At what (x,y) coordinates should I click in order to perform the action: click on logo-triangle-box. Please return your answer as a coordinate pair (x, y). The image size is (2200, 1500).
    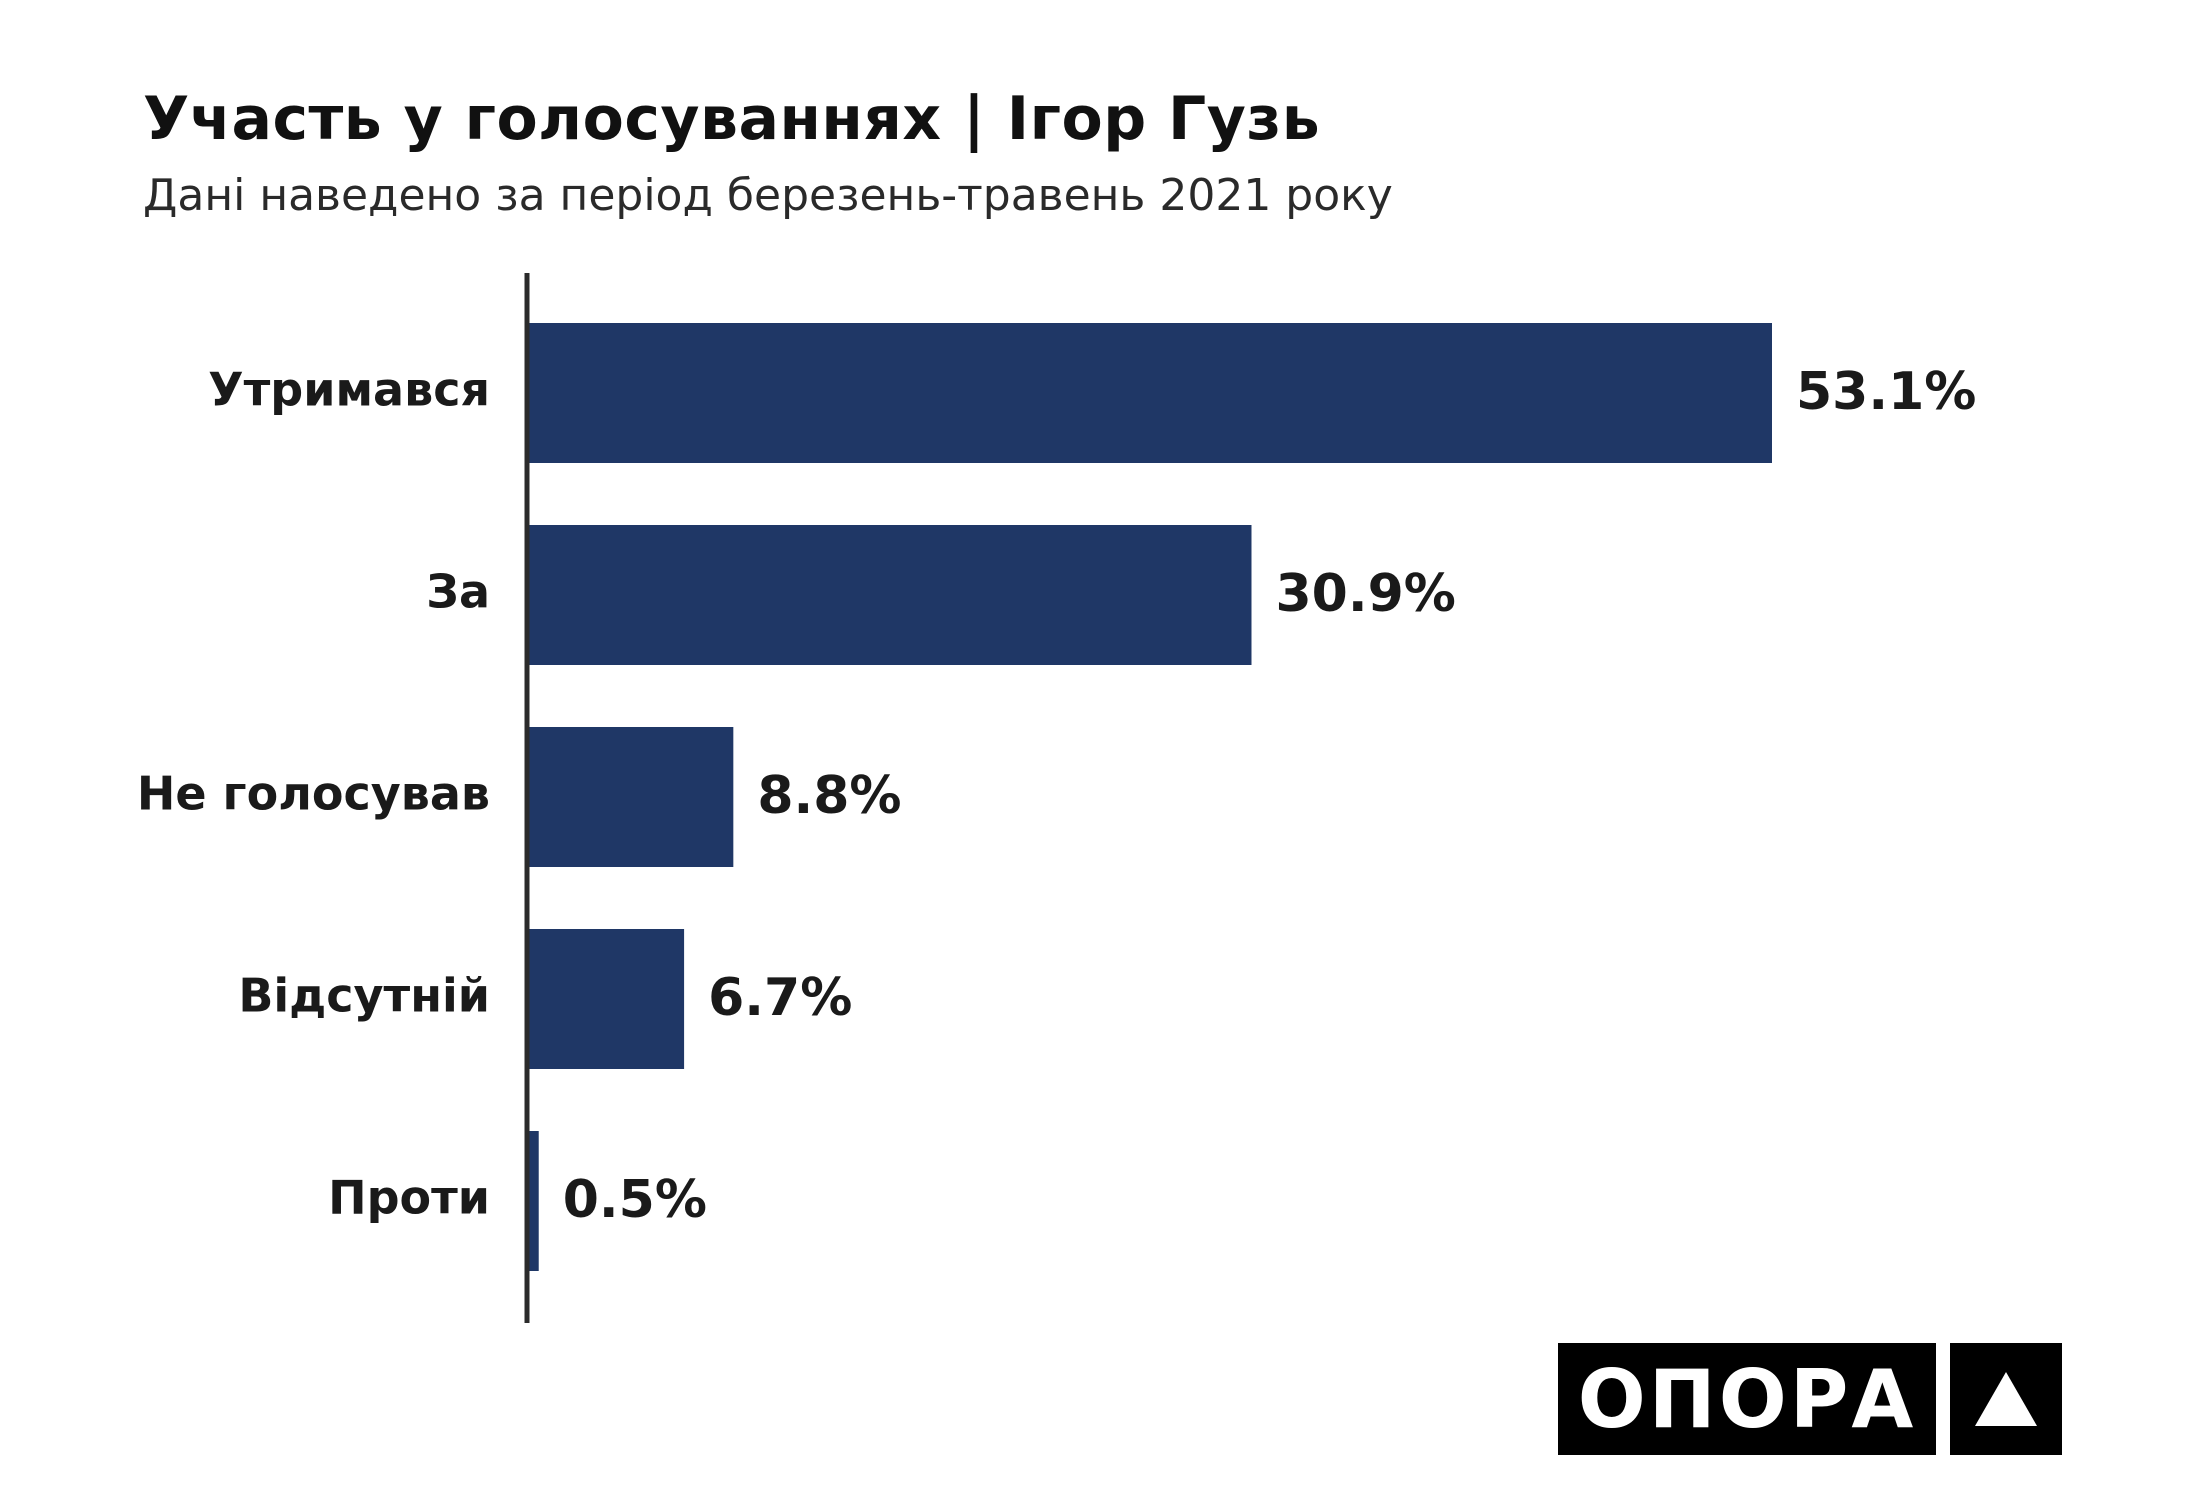
    Looking at the image, I should click on (2006, 1399).